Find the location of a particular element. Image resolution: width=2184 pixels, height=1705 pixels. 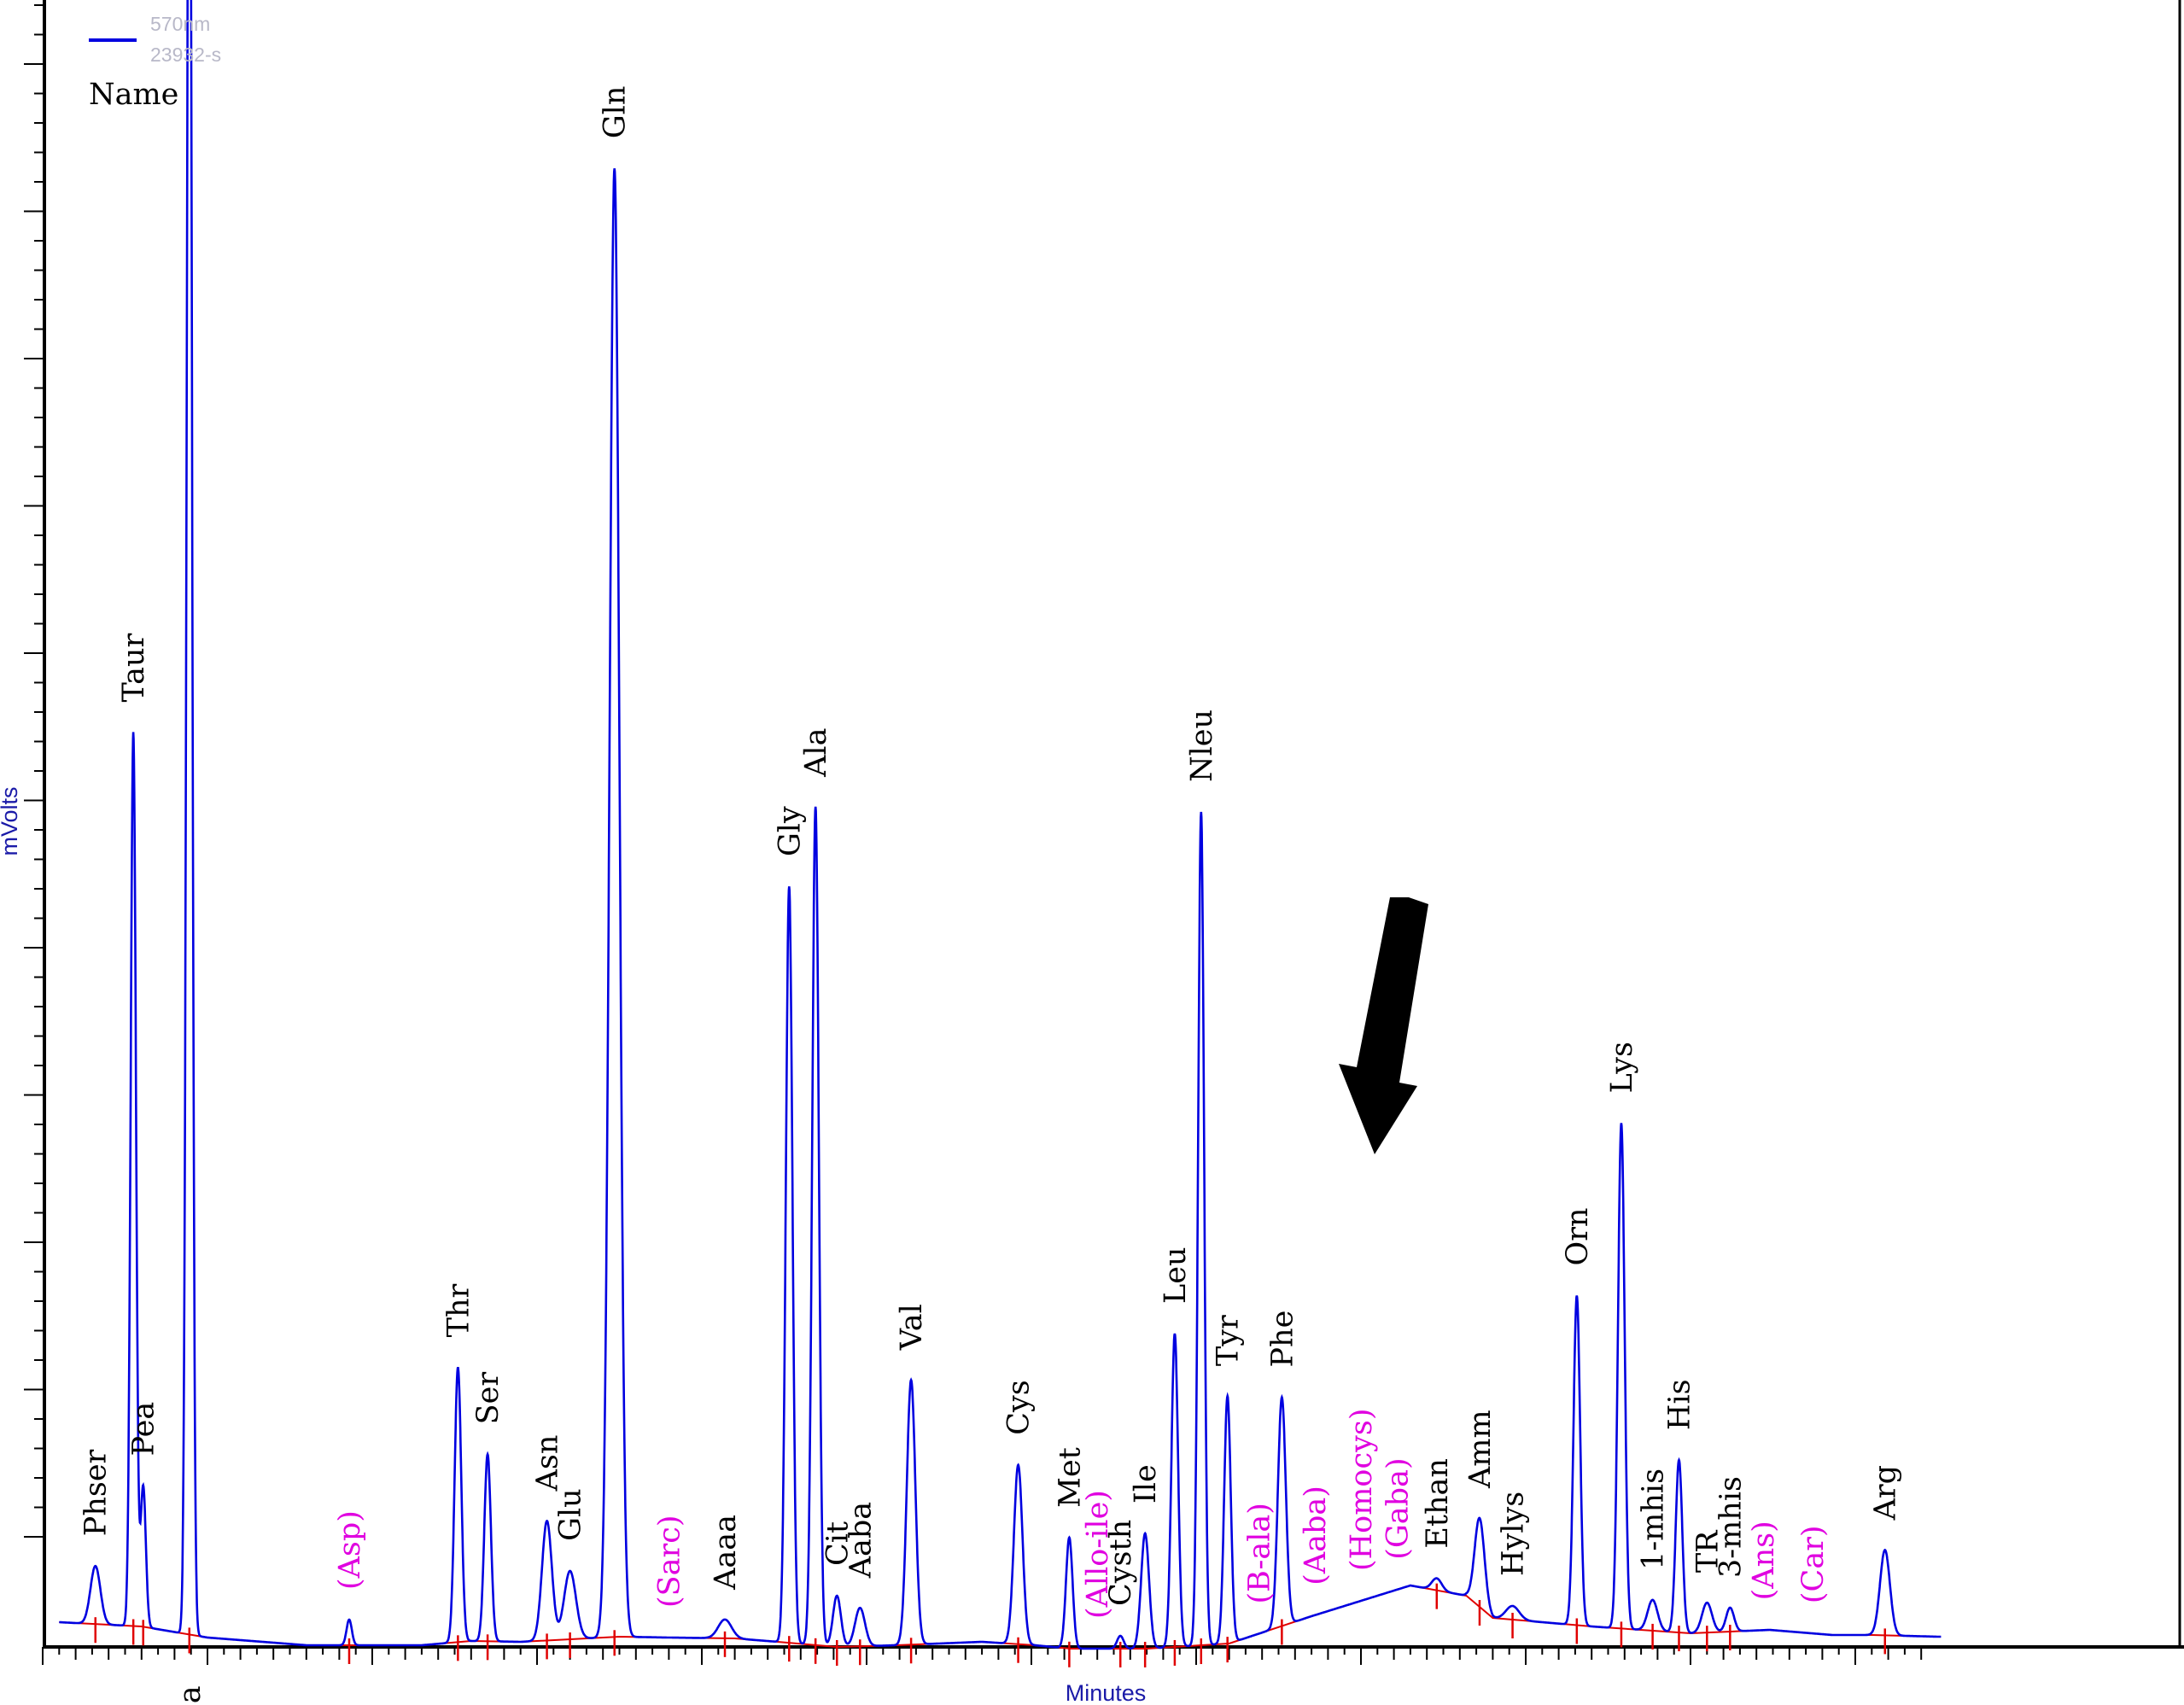

peak-label-glu: Glu is located at coordinates (571, 1514).